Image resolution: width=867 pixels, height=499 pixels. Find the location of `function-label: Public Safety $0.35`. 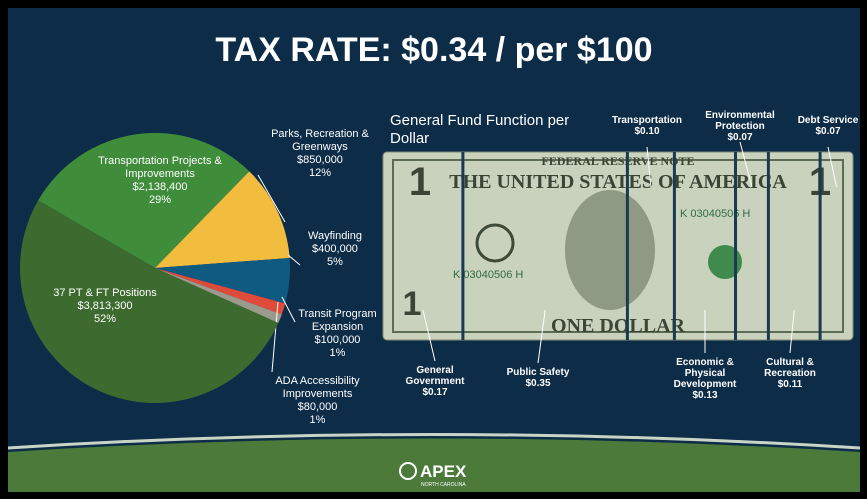

function-label: Public Safety $0.35 is located at coordinates (538, 378).